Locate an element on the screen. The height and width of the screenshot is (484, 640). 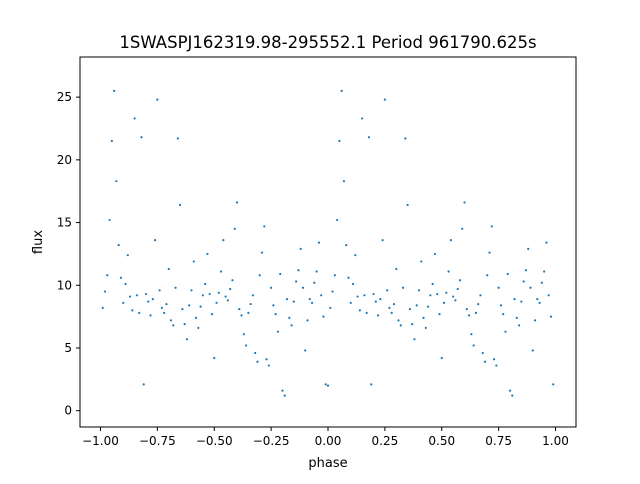
x-tick-label: −1.00 is located at coordinates (100, 441).